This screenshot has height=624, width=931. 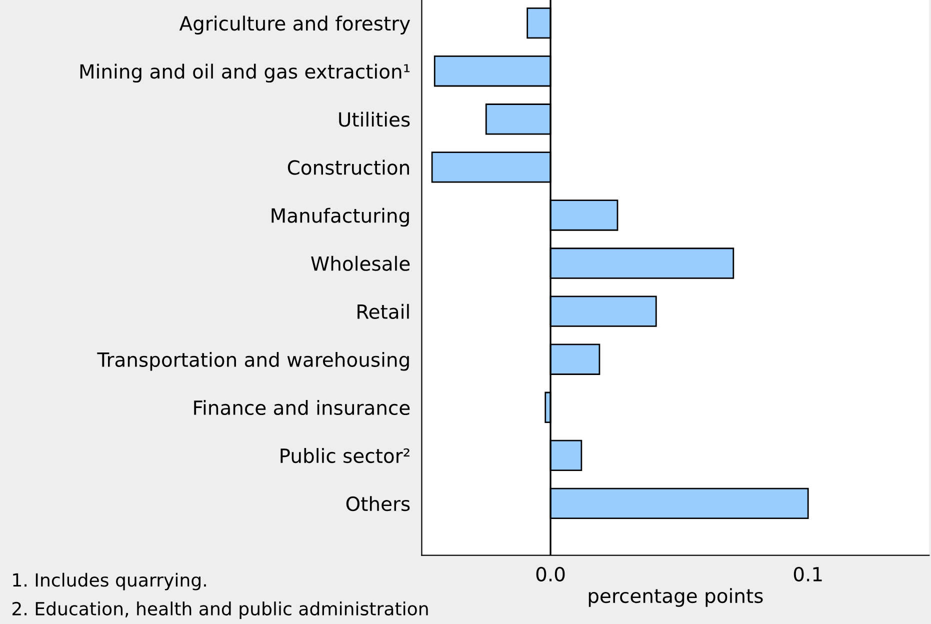 What do you see at coordinates (374, 119) in the screenshot?
I see `y-tick-label: Utilities` at bounding box center [374, 119].